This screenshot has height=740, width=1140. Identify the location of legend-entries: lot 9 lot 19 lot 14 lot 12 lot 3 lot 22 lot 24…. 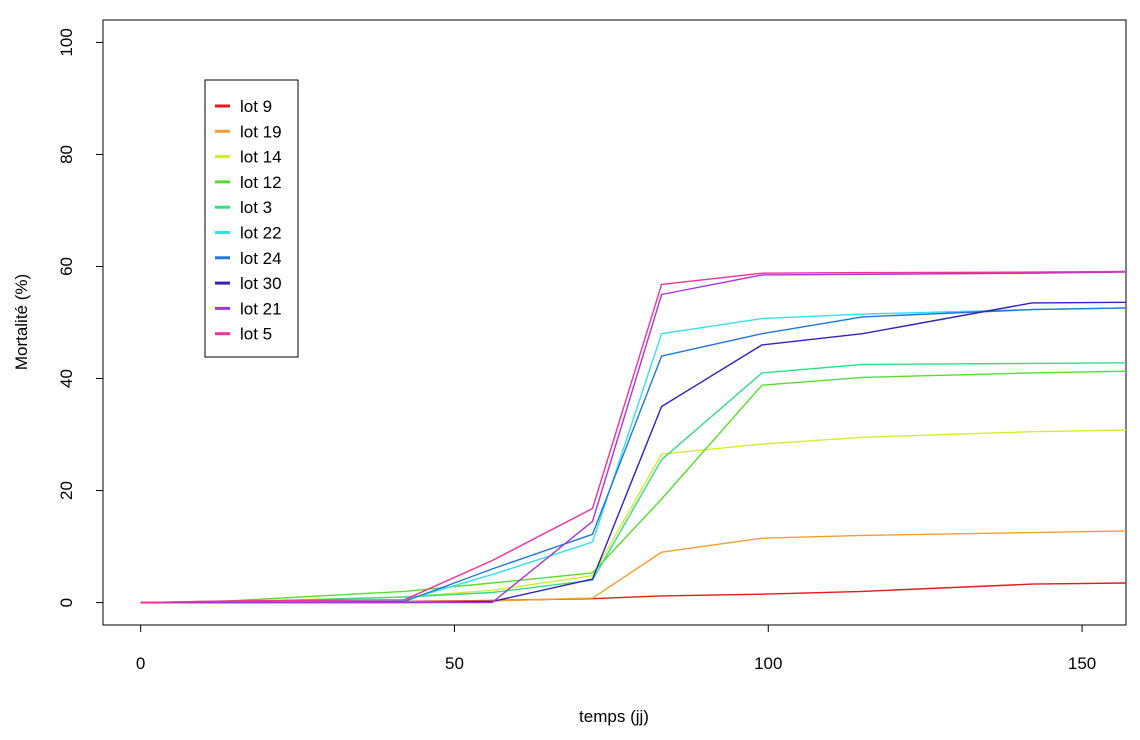
(248, 220).